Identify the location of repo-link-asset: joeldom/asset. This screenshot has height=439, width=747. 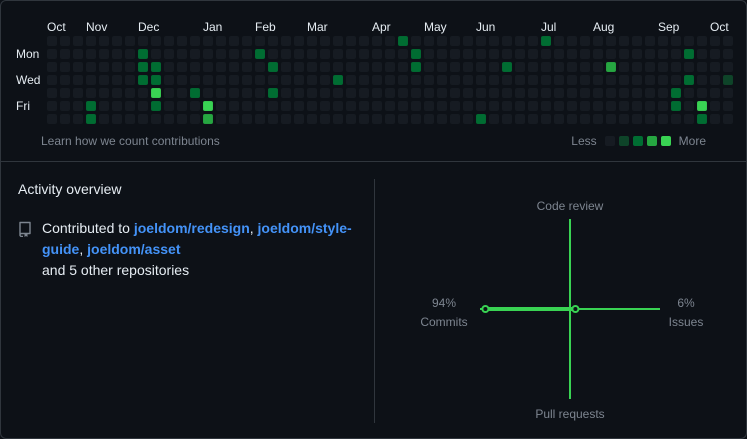
(134, 249).